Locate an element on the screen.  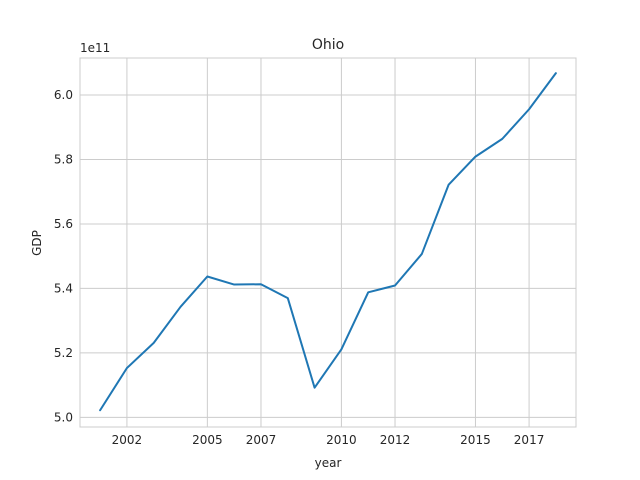
x-tick-label: 2002 is located at coordinates (127, 440).